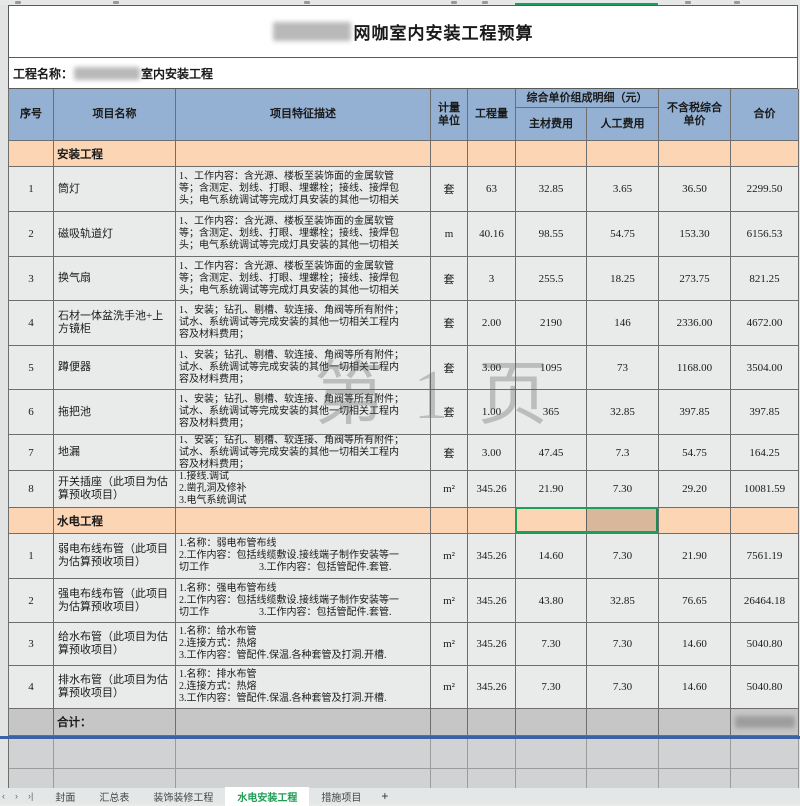 Image resolution: width=800 pixels, height=806 pixels. Describe the element at coordinates (623, 189) in the screenshot. I see `cell-labor-cost: 3.65` at that location.